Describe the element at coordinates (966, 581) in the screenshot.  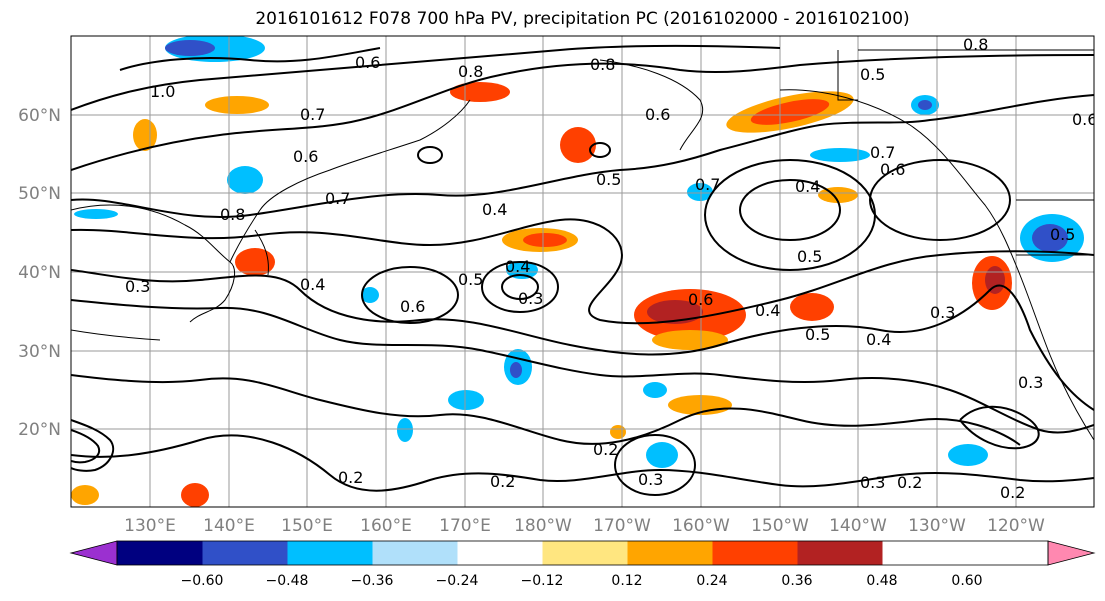
I see `colorbar-tick-label: 0.60` at that location.